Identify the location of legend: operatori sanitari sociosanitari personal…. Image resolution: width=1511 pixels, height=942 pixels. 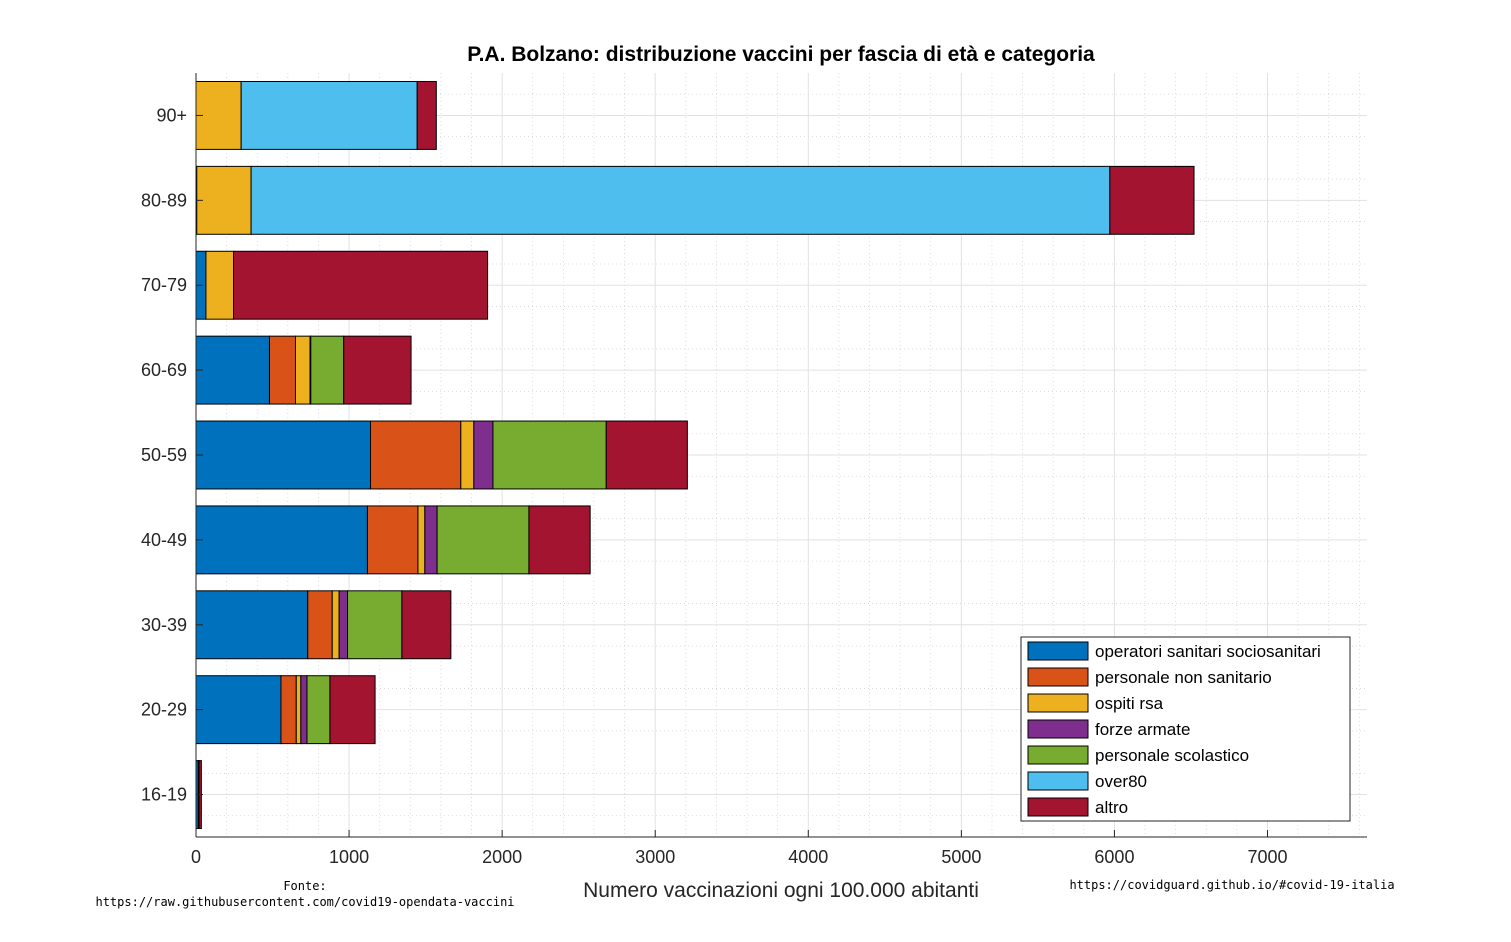
(1185, 729).